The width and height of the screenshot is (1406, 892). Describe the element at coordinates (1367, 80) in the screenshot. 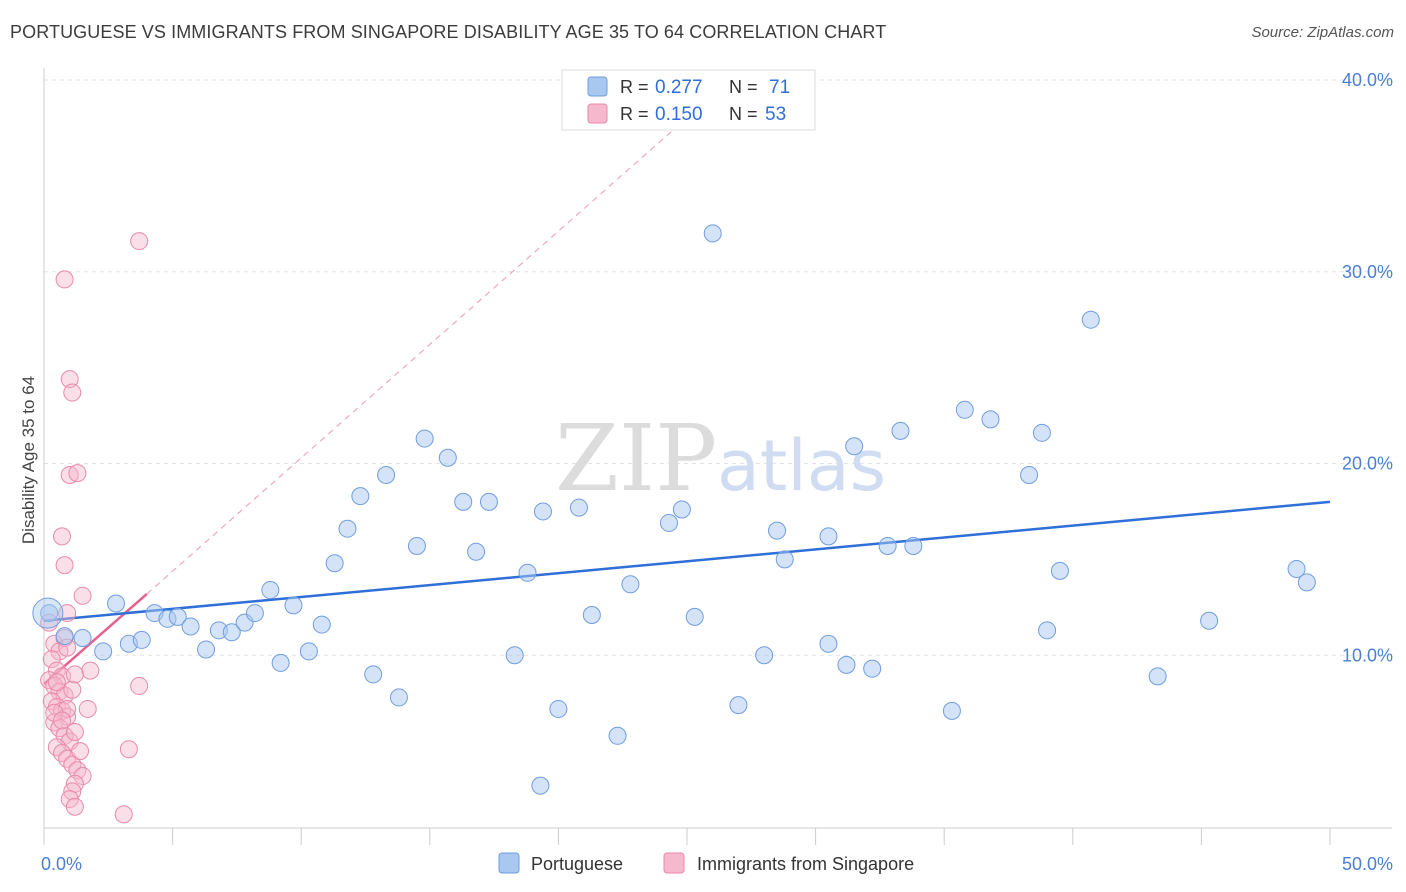

I see `y-tick-label: 40.0%` at that location.